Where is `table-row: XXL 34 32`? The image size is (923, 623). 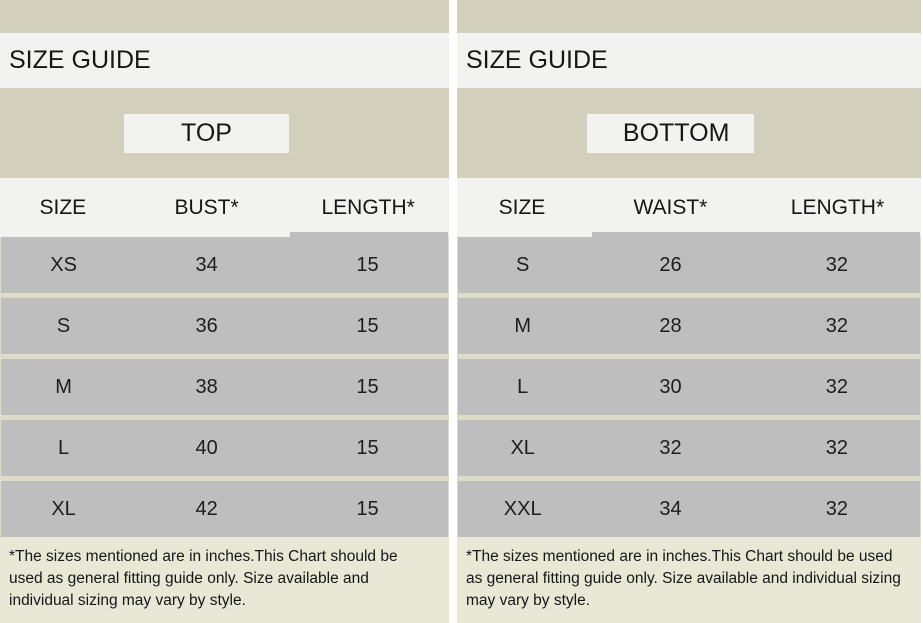
table-row: XXL 34 32 is located at coordinates (689, 509).